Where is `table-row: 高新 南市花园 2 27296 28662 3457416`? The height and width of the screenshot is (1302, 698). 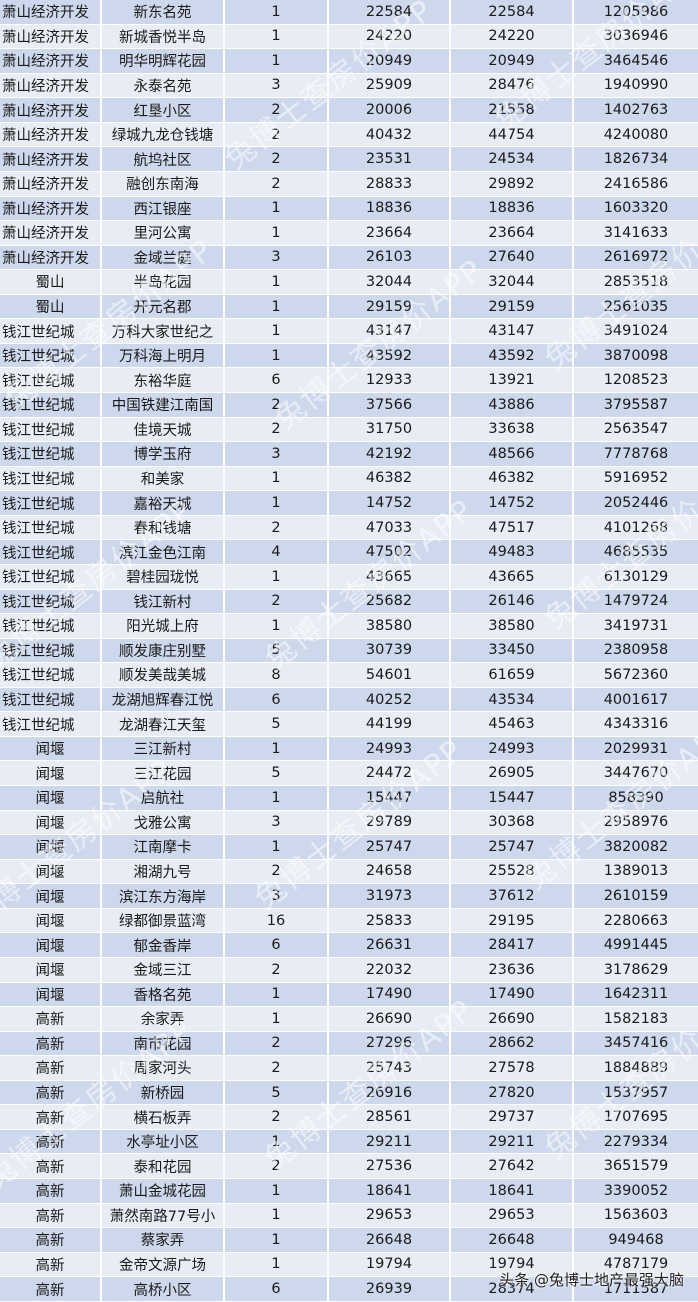 table-row: 高新 南市花园 2 27296 28662 3457416 is located at coordinates (349, 1044).